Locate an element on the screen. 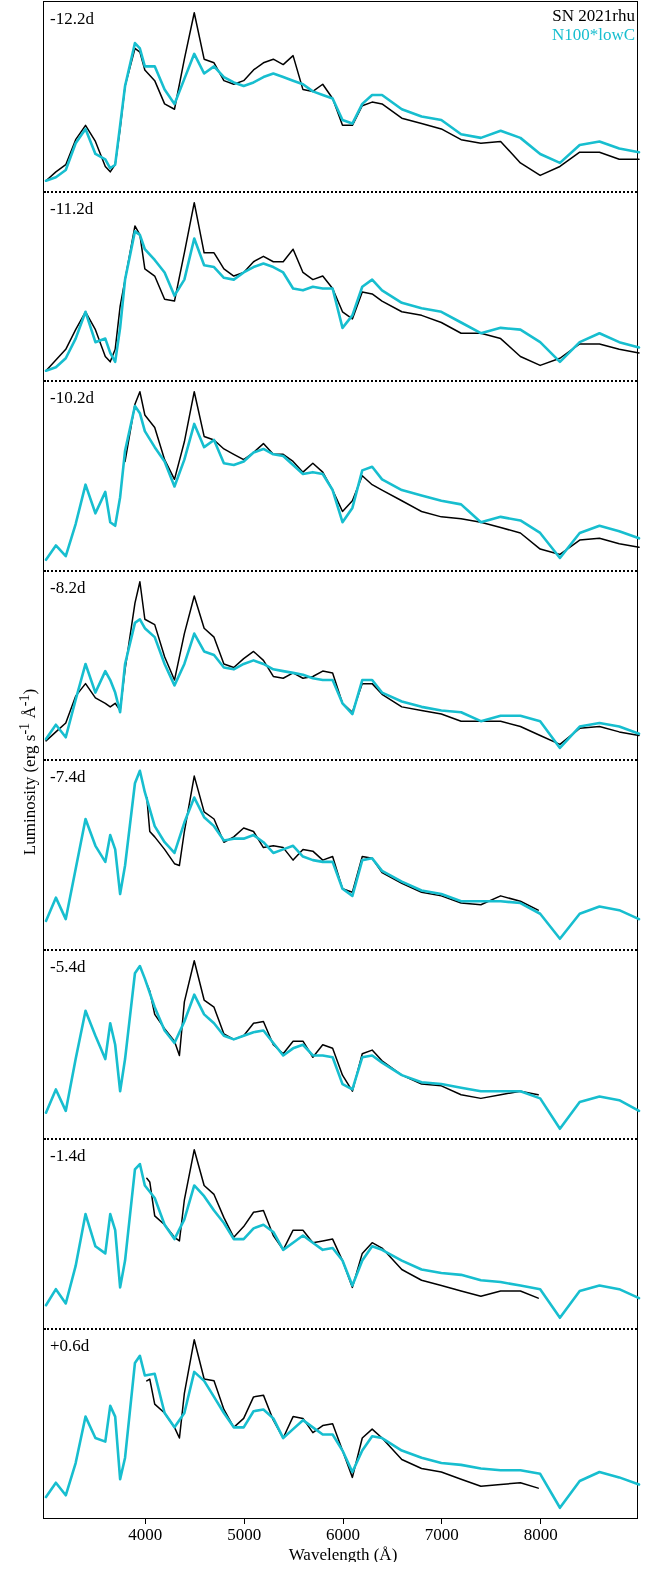 The width and height of the screenshot is (646, 1570). annotation: -1.4d is located at coordinates (68, 1155).